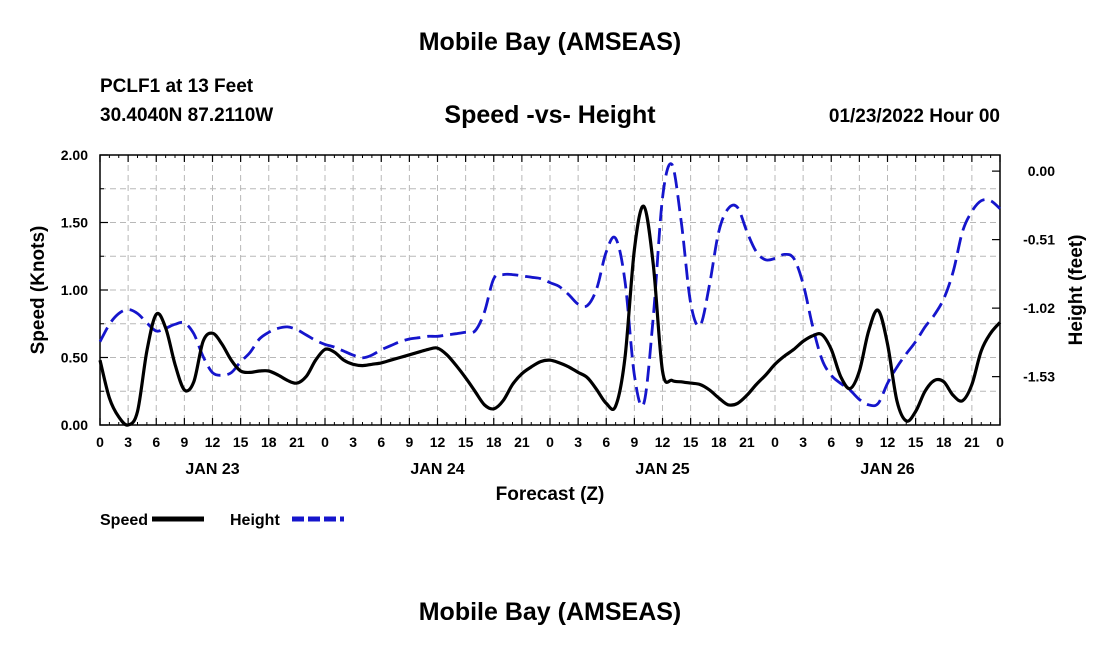 This screenshot has height=650, width=1100. Describe the element at coordinates (550, 612) in the screenshot. I see `bottom-title: Mobile Bay (AMSEAS)` at that location.